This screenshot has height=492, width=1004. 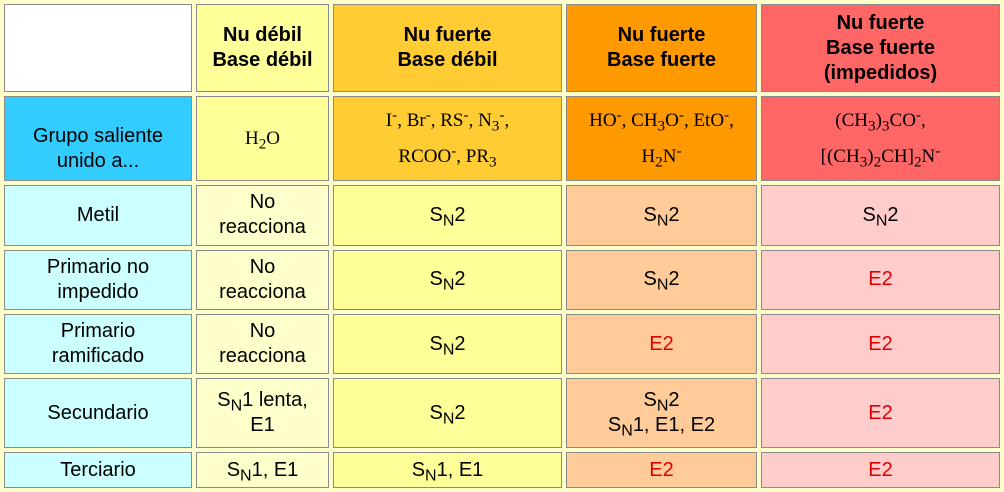 What do you see at coordinates (880, 279) in the screenshot?
I see `row-primario-no-impedido-col4: E2` at bounding box center [880, 279].